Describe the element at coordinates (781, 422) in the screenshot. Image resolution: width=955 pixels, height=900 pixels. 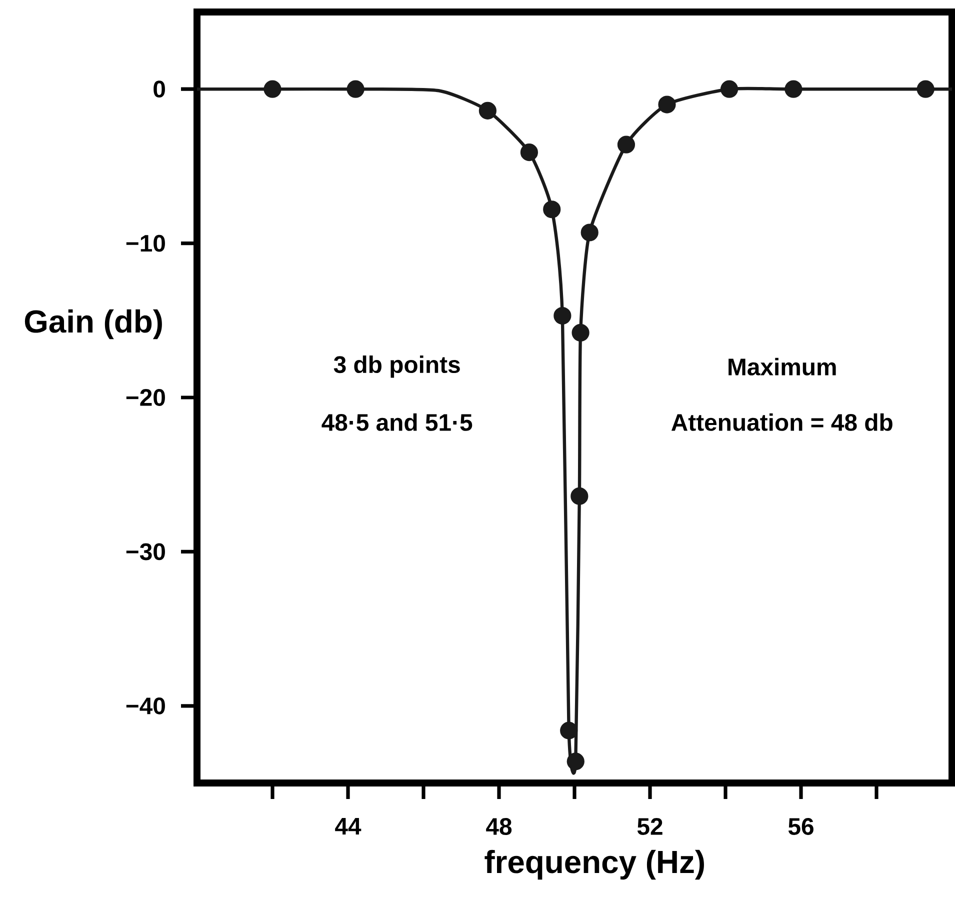
I see `annotation: Attenuation = 48 db` at that location.